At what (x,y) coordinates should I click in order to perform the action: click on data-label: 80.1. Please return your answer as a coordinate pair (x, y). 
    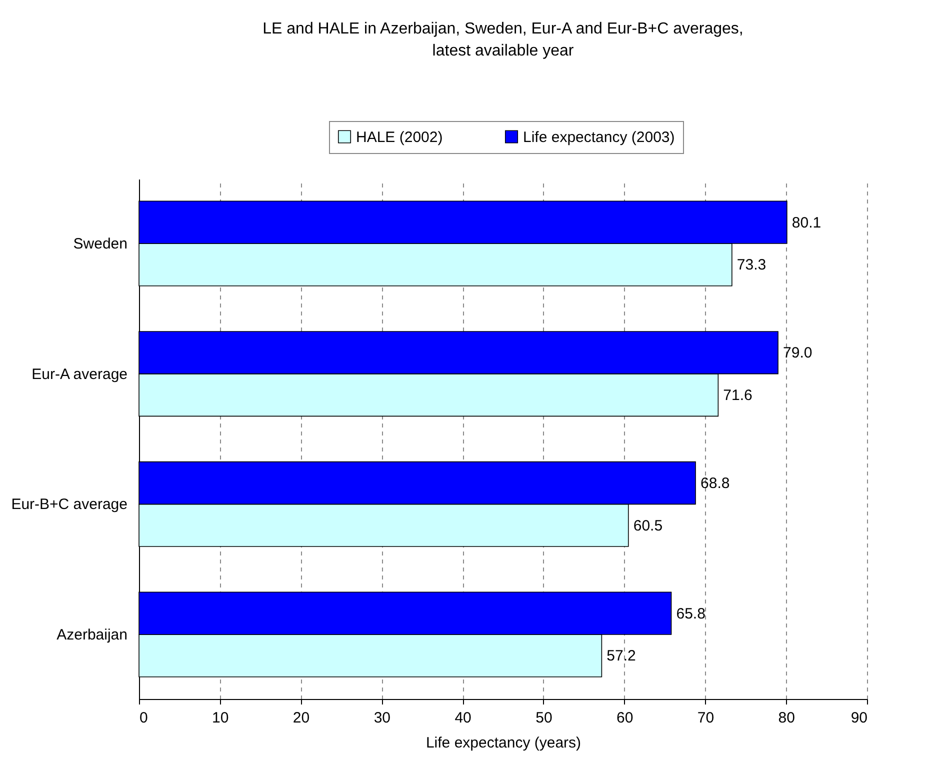
    Looking at the image, I should click on (807, 223).